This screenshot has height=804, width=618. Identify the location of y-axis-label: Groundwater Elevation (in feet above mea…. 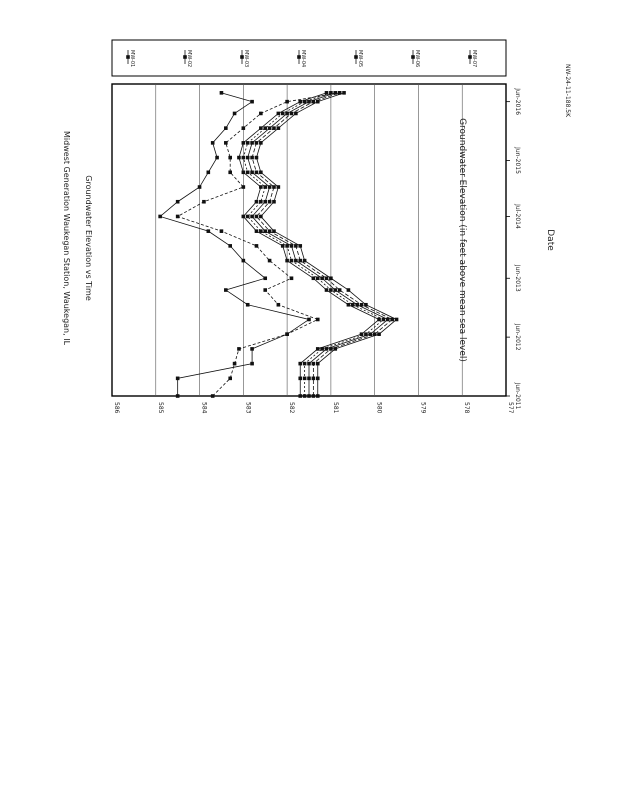
(462, 240).